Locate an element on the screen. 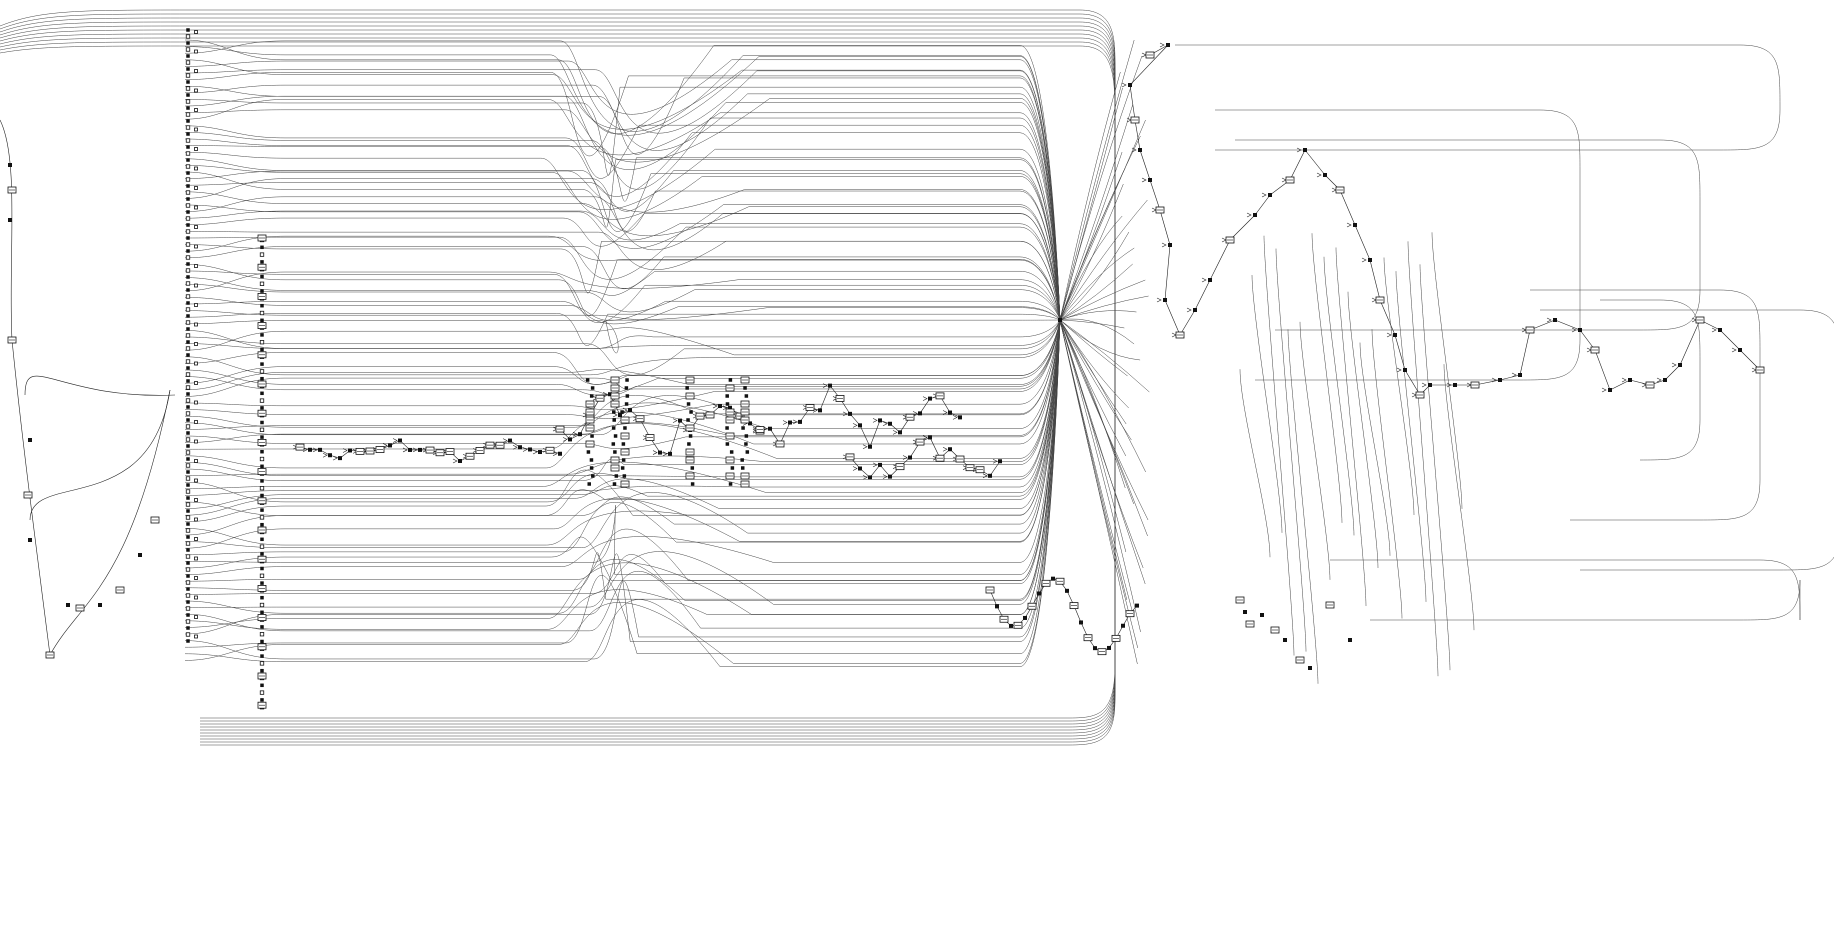 This screenshot has width=1834, height=926. right-loop-edge is located at coordinates (1468, 235).